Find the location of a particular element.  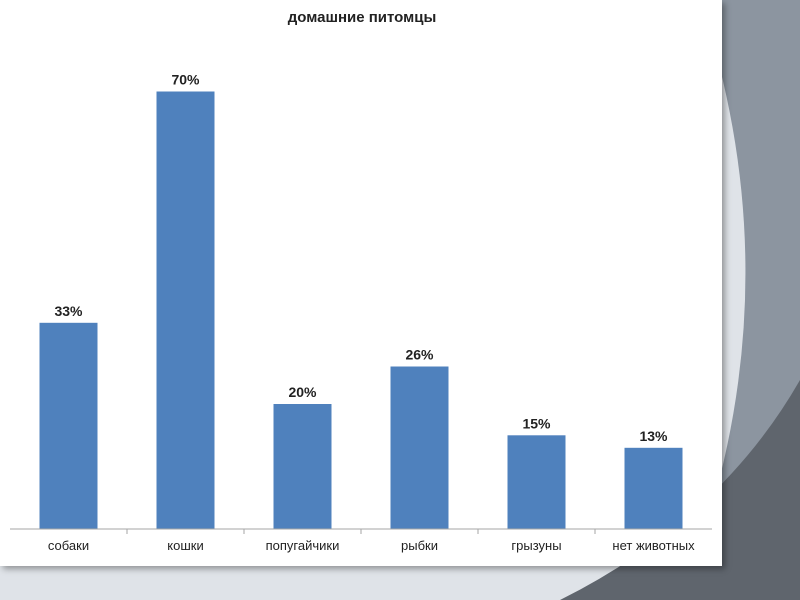

data-label-4: 26% is located at coordinates (419, 355).